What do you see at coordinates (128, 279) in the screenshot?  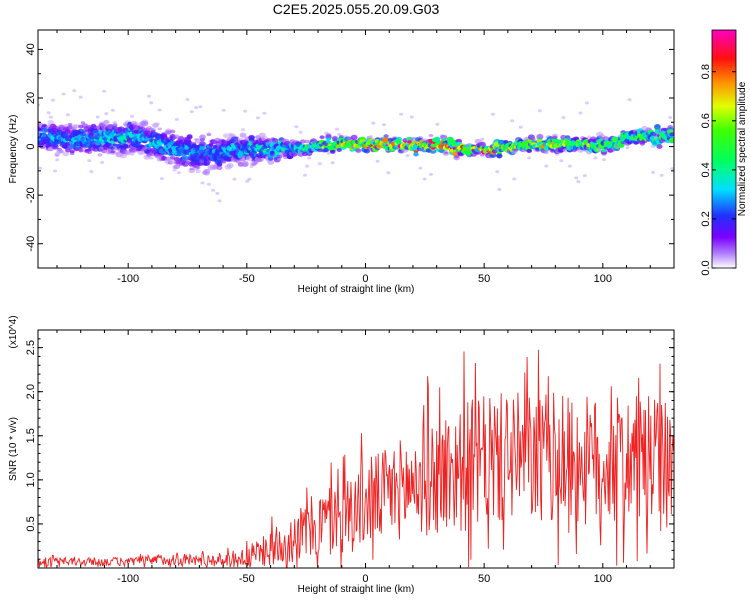 I see `spectrogram-x-tick-label: -100` at bounding box center [128, 279].